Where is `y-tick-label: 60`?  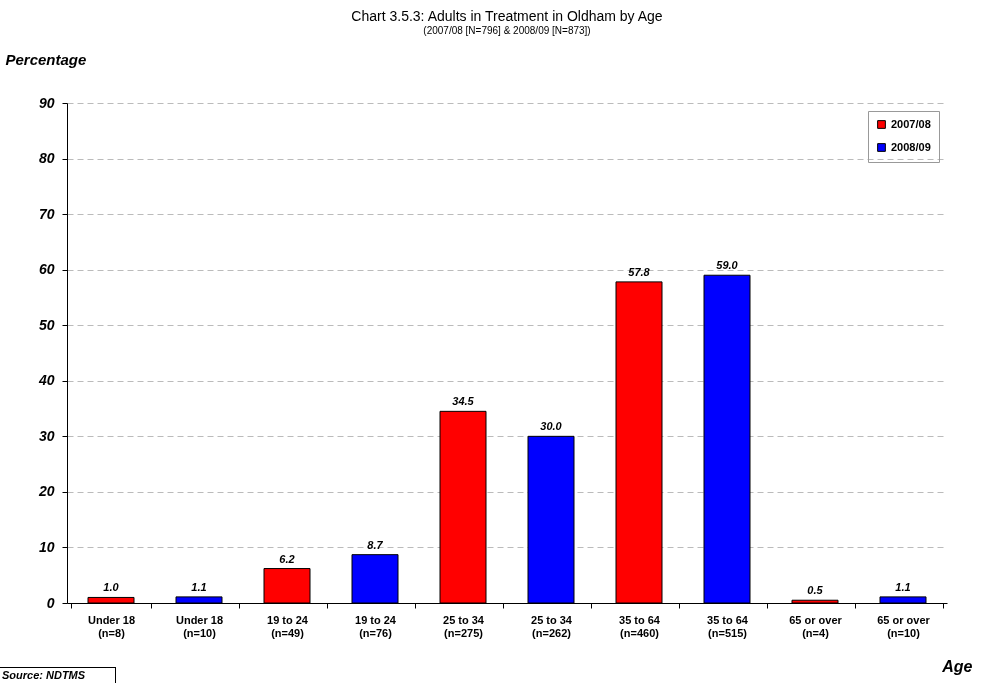 y-tick-label: 60 is located at coordinates (46, 269).